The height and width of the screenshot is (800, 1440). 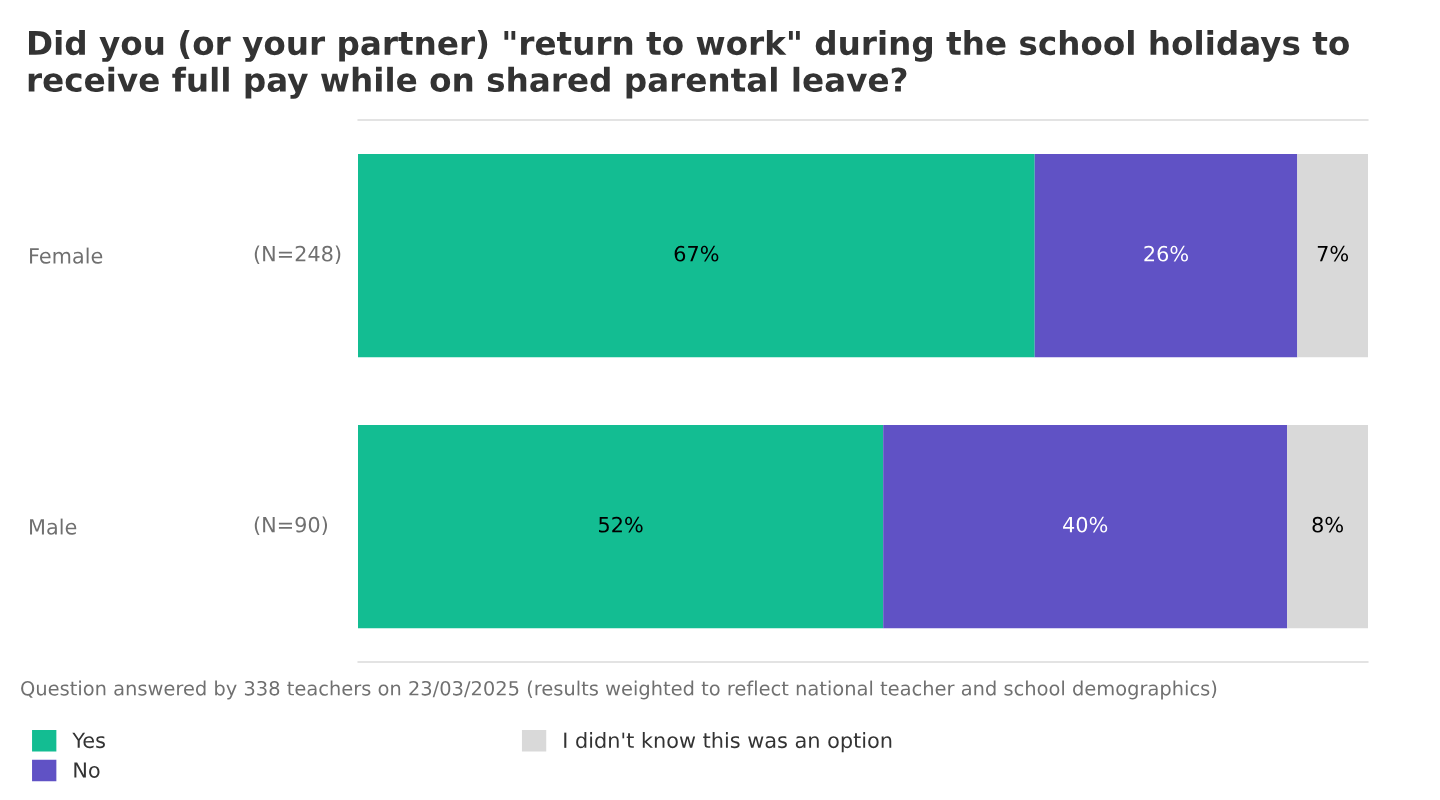 I want to click on data-label: 40%, so click(x=1085, y=524).